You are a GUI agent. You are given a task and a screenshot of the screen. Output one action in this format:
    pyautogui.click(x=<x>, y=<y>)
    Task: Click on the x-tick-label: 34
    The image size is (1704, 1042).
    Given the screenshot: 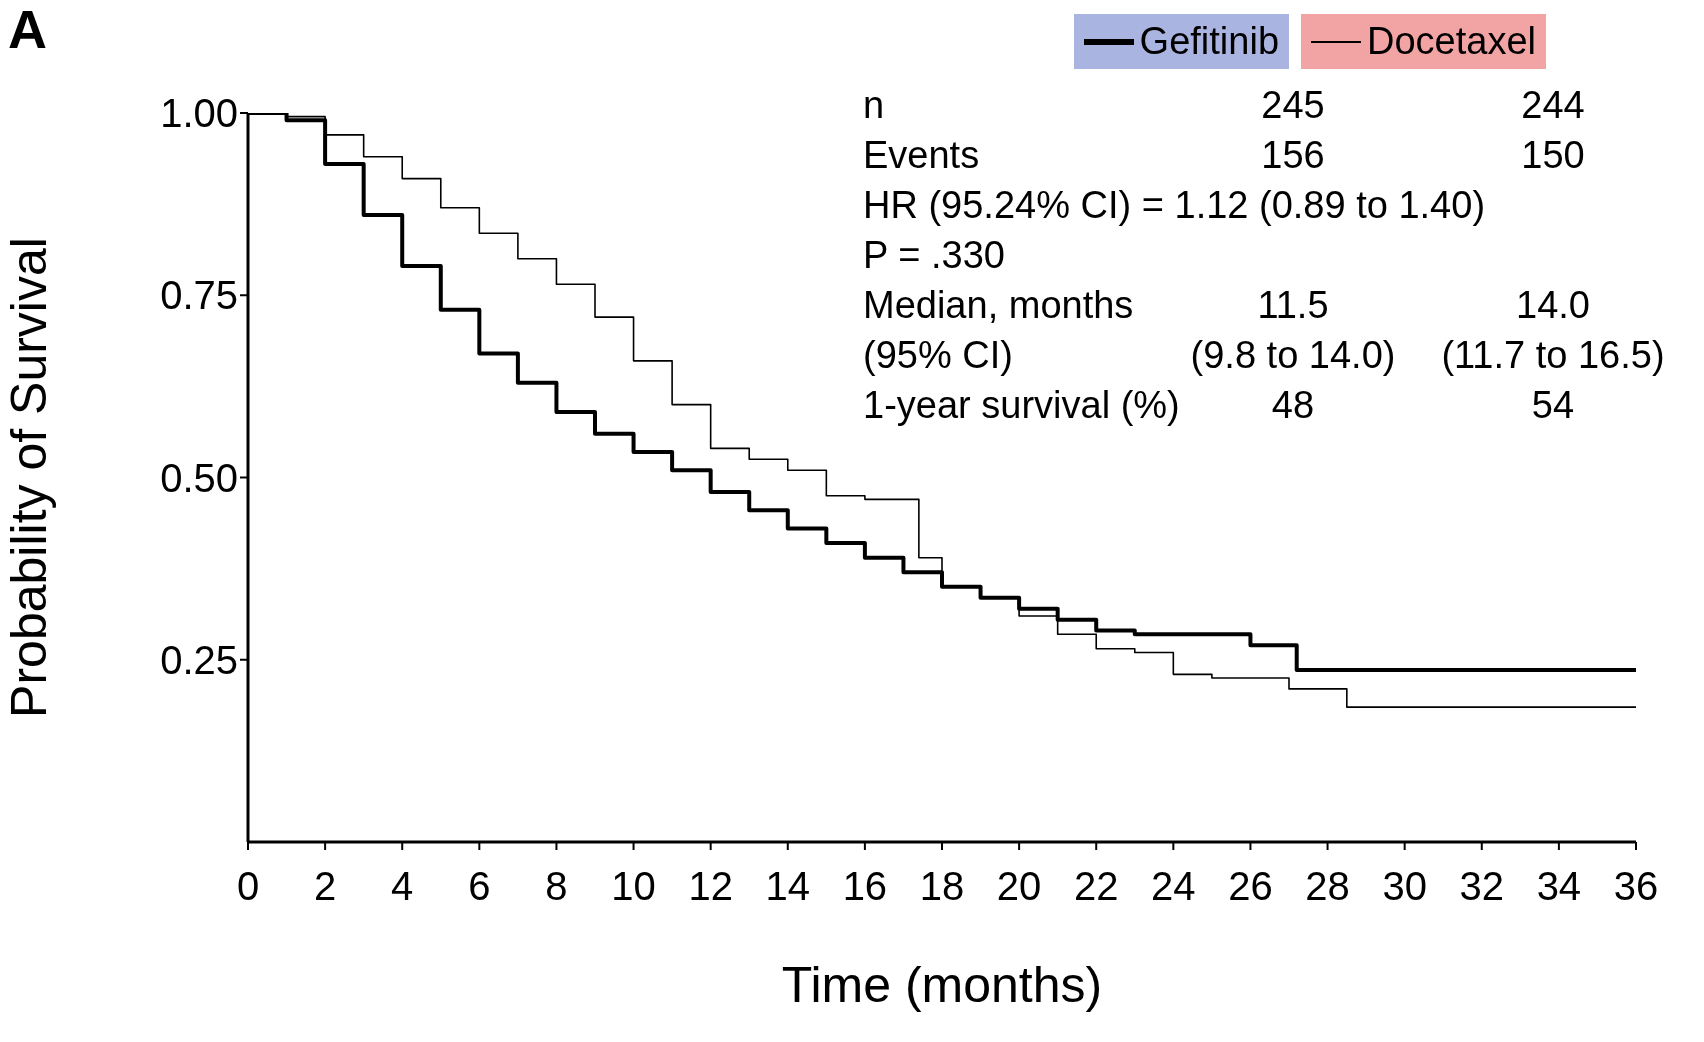 What is the action you would take?
    pyautogui.click(x=1559, y=886)
    